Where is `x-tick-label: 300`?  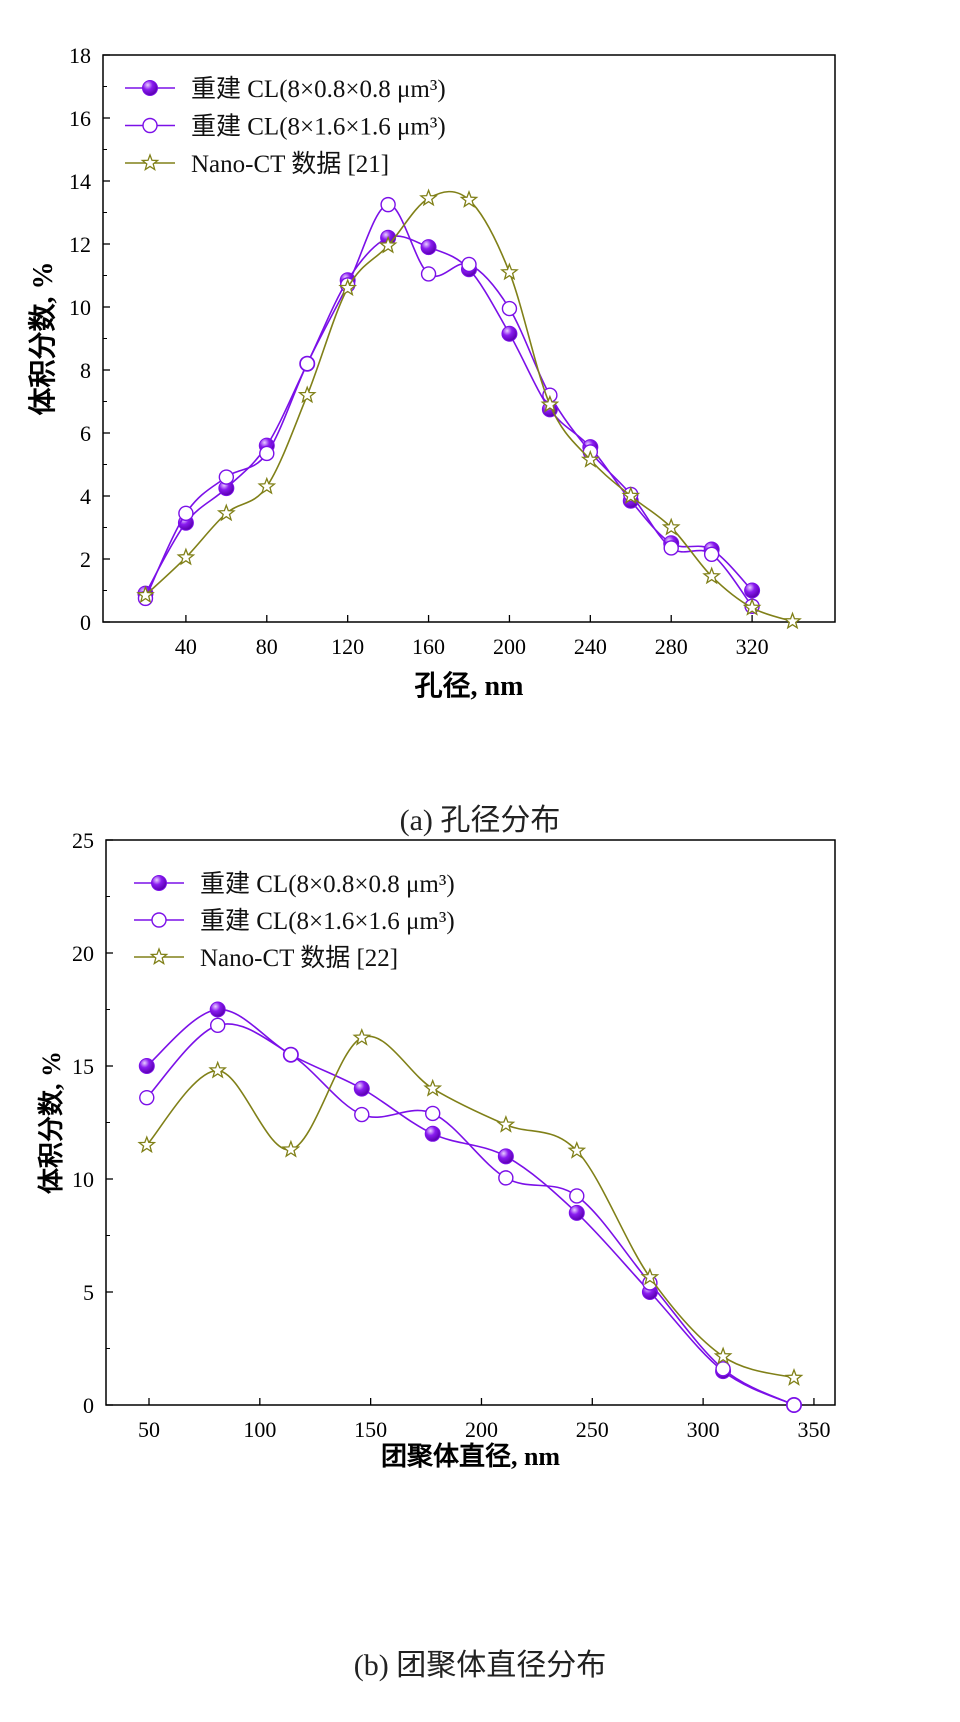 x-tick-label: 300 is located at coordinates (703, 1429).